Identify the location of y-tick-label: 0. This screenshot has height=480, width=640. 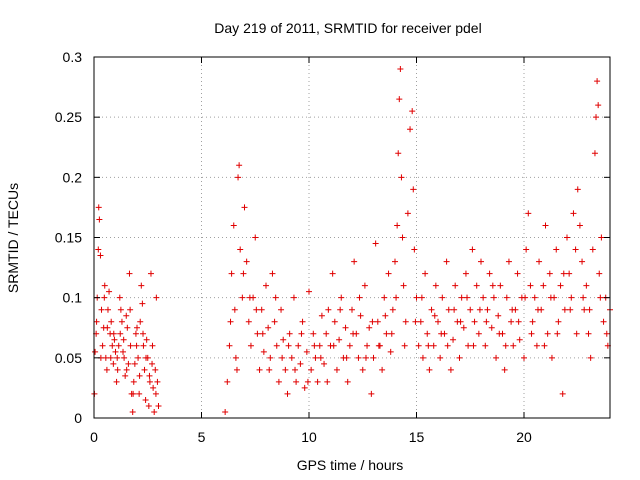
(78, 418).